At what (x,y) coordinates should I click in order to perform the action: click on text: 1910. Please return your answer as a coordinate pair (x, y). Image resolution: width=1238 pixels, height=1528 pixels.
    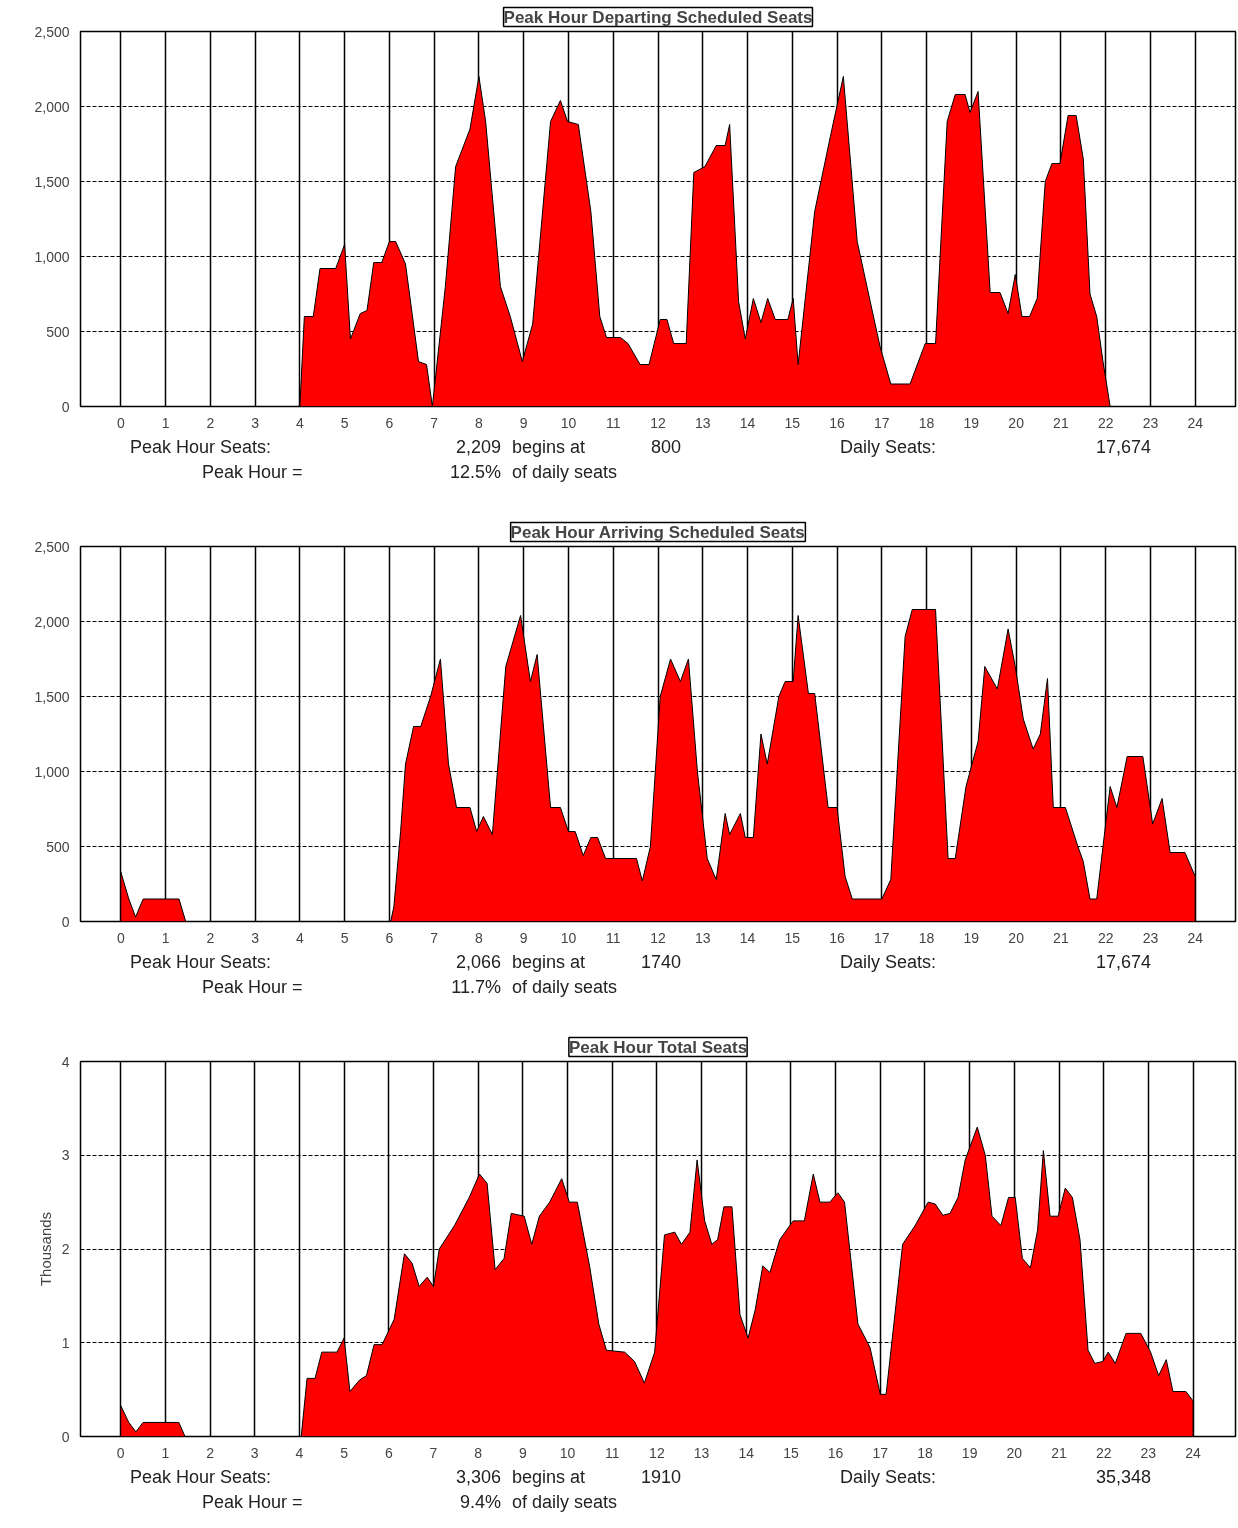
    Looking at the image, I should click on (660, 1477).